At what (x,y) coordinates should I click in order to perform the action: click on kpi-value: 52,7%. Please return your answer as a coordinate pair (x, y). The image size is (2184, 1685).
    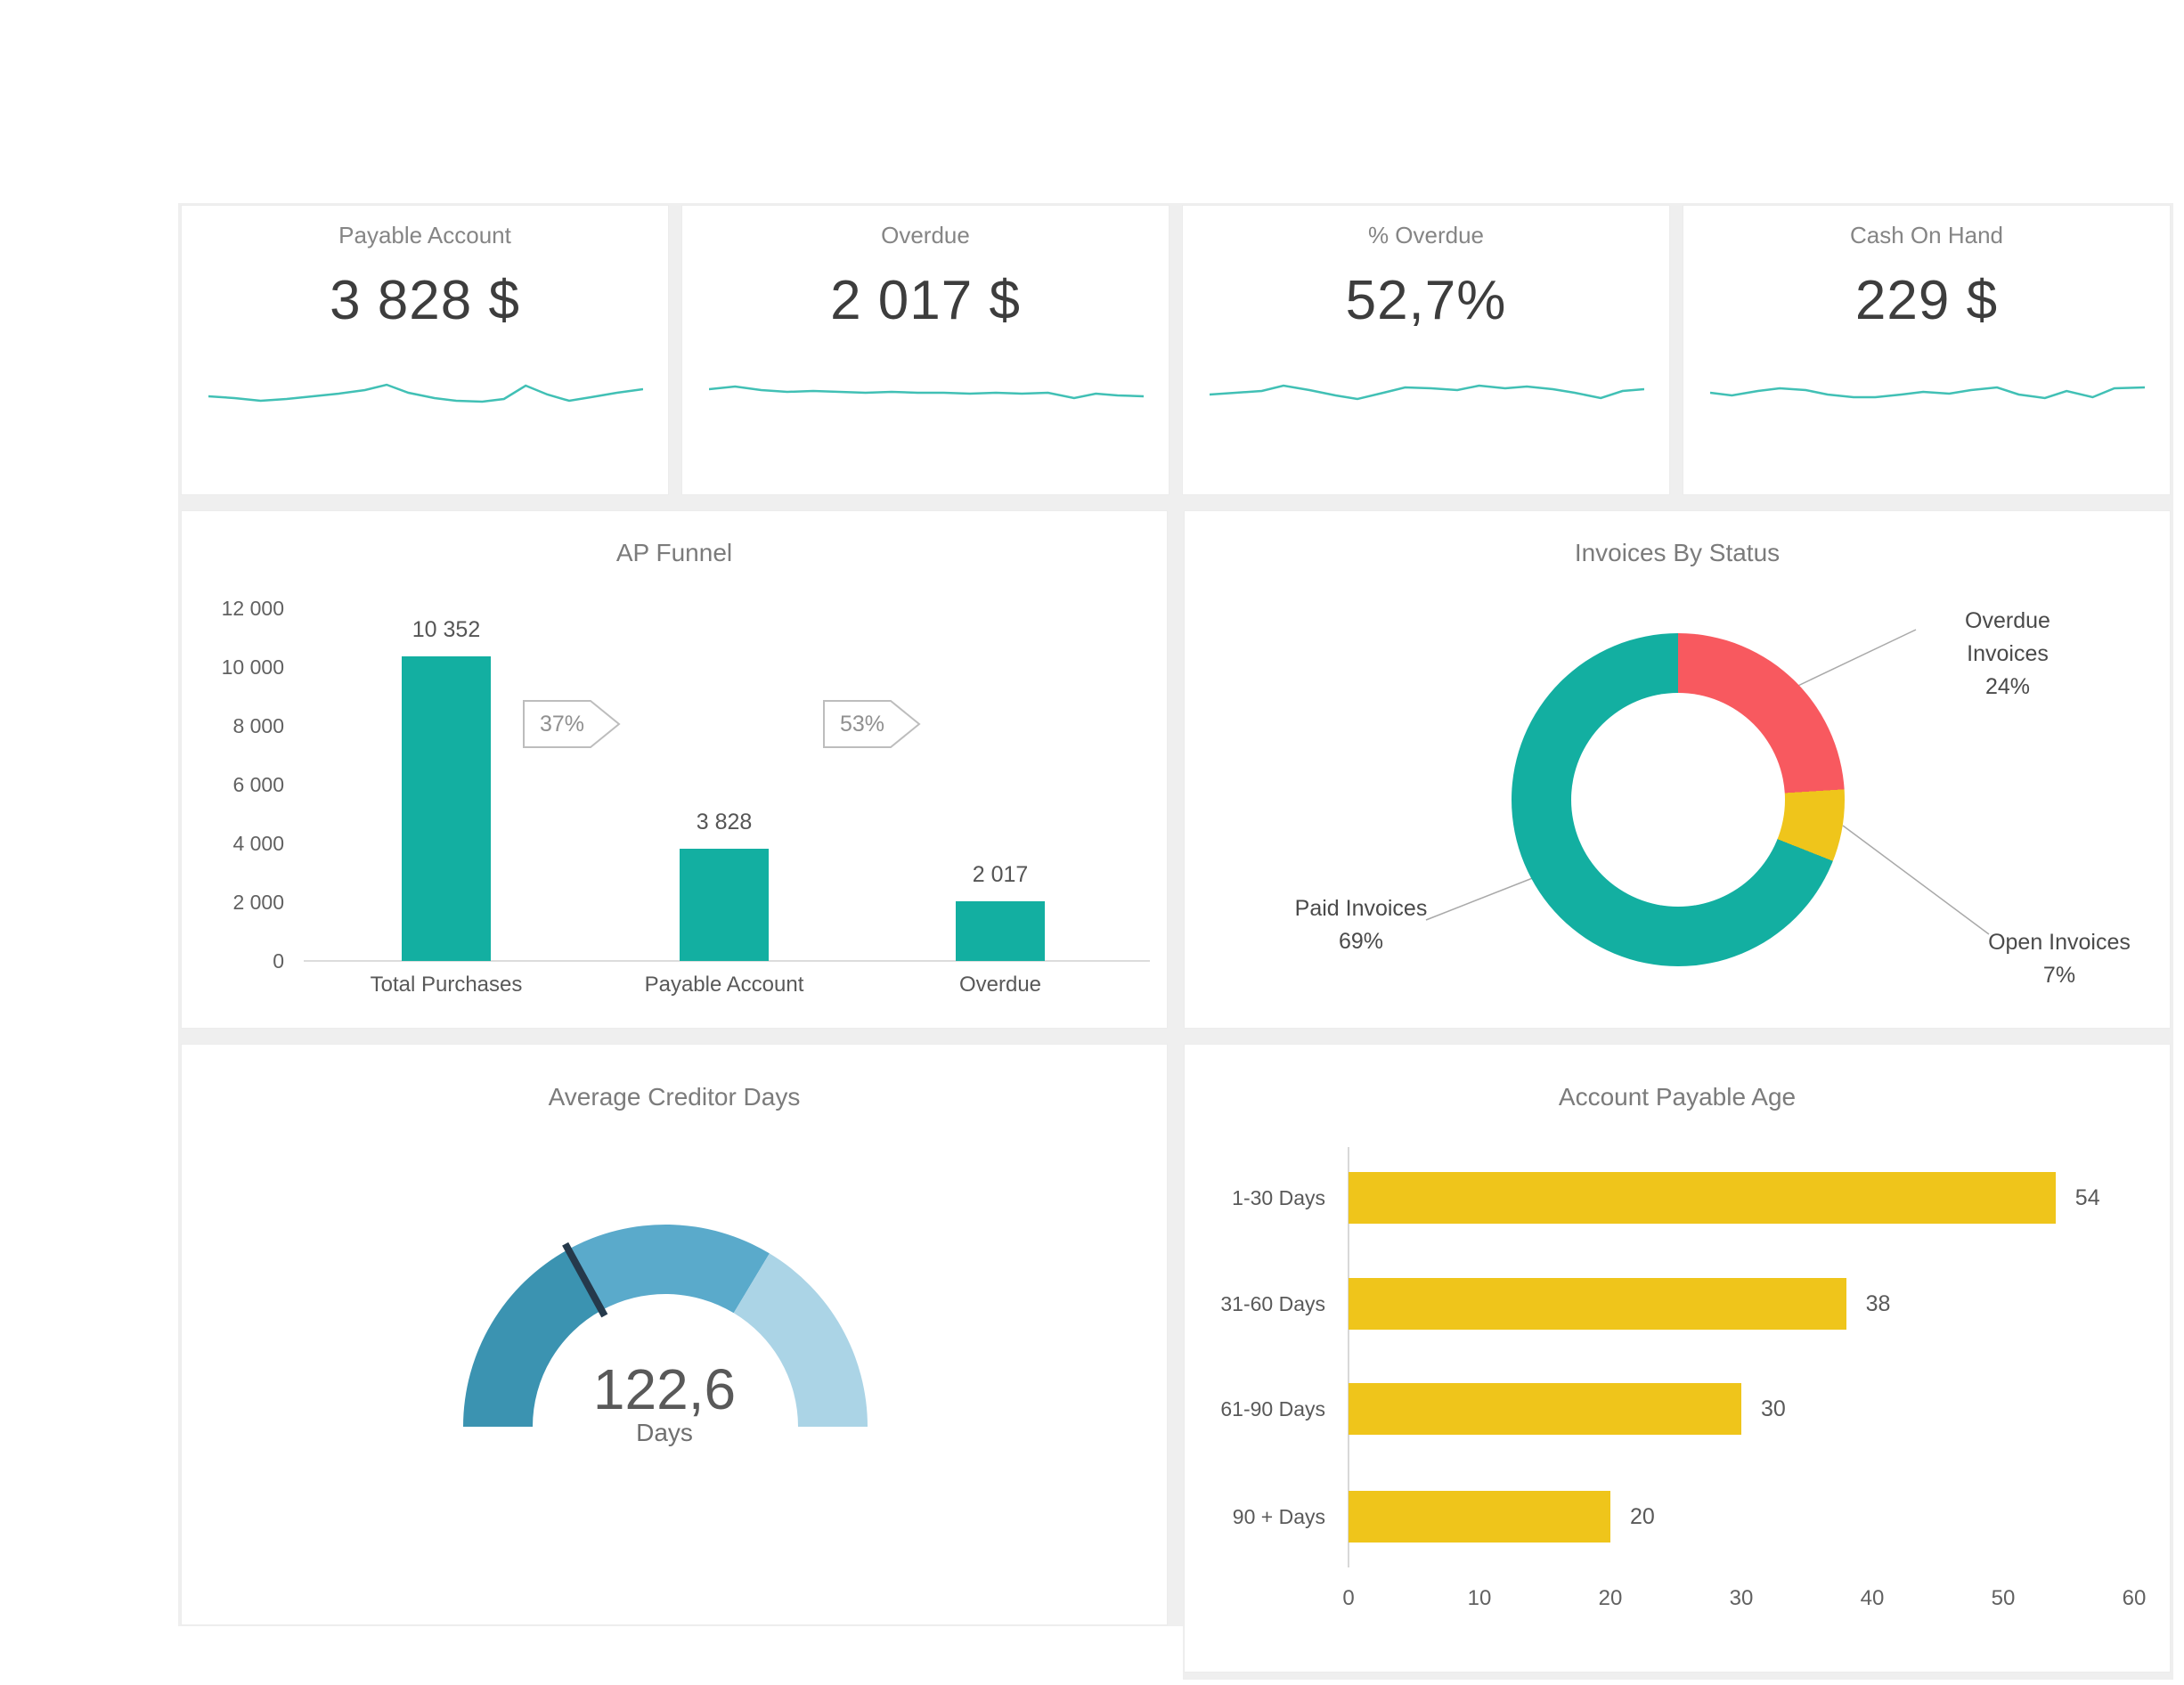
    Looking at the image, I should click on (1426, 300).